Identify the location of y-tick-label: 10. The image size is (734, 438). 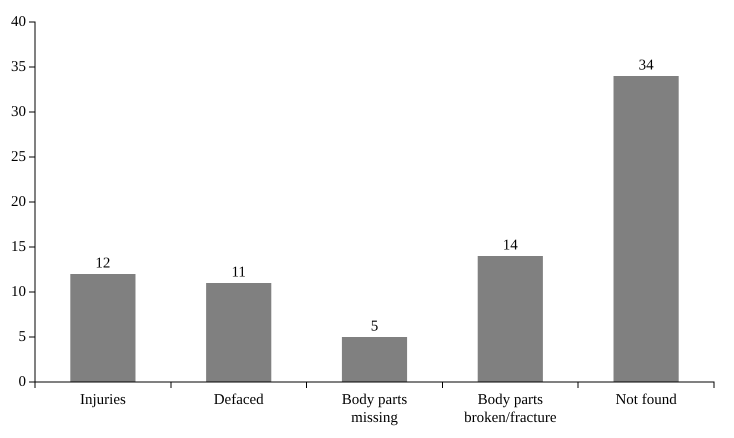
(18, 292).